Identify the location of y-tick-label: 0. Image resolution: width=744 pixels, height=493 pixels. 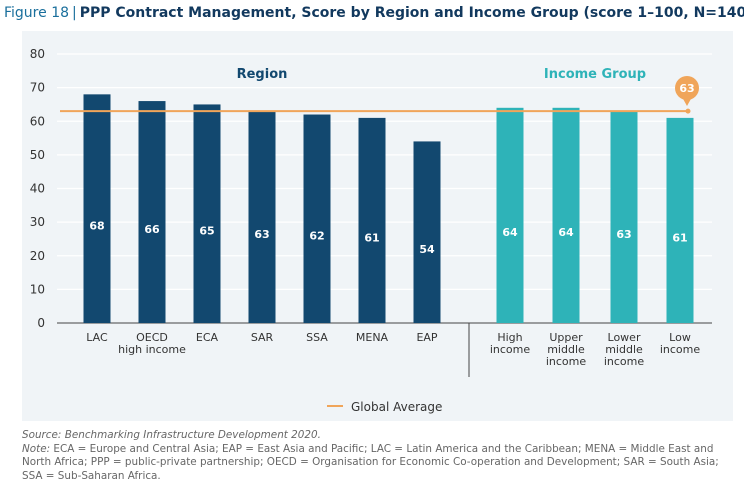
(41, 323).